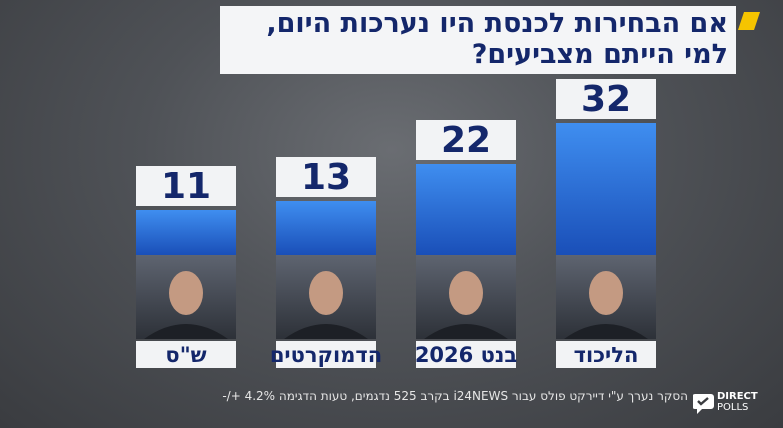  I want to click on title-line-2: למי הייתם מצביעים?, so click(599, 54).